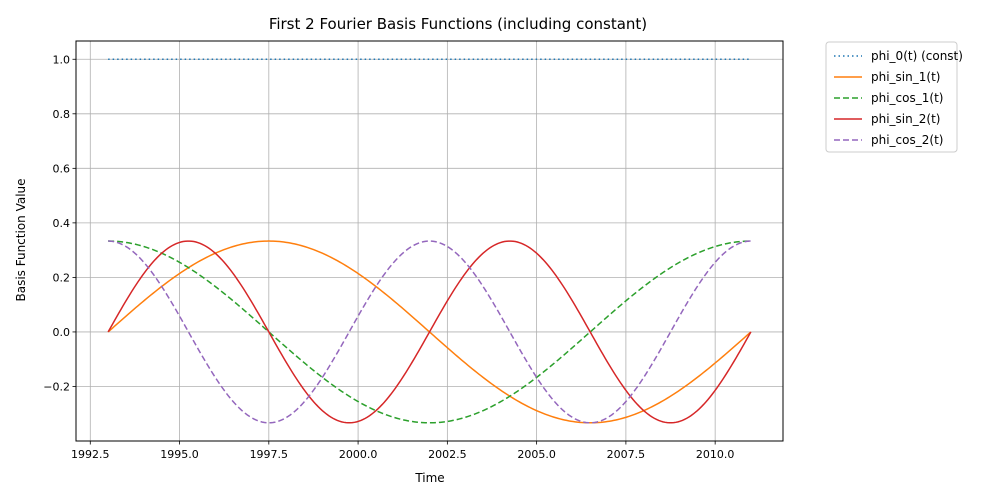 This screenshot has width=1000, height=500. I want to click on legend-box, so click(891, 97).